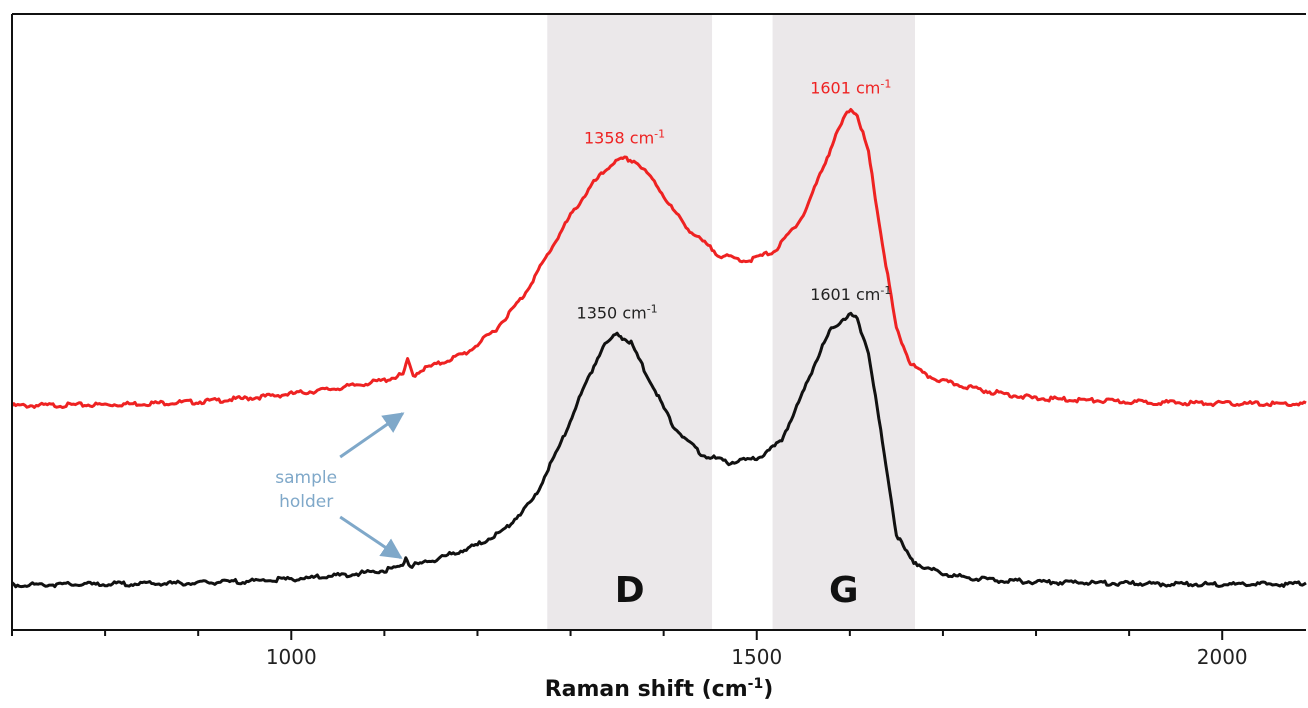  I want to click on x-axis-title: Raman shift (cm-1), so click(659, 689).